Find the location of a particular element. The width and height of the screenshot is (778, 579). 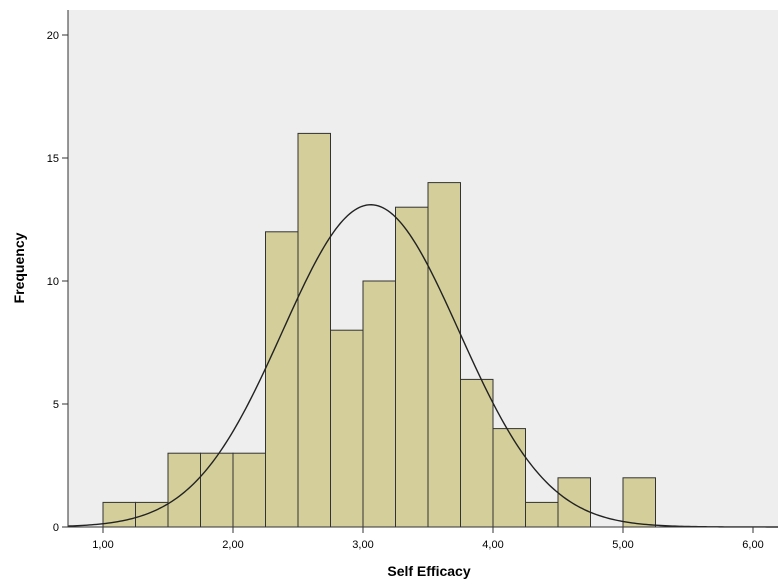

y-tick-label: 0 is located at coordinates (56, 528).